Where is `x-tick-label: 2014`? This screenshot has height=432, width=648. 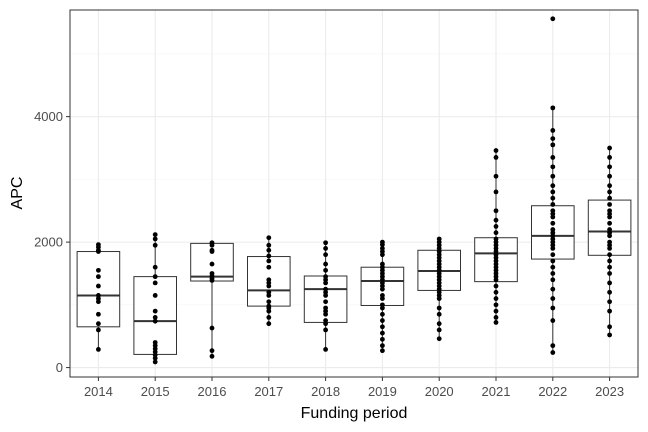 x-tick-label: 2014 is located at coordinates (98, 391).